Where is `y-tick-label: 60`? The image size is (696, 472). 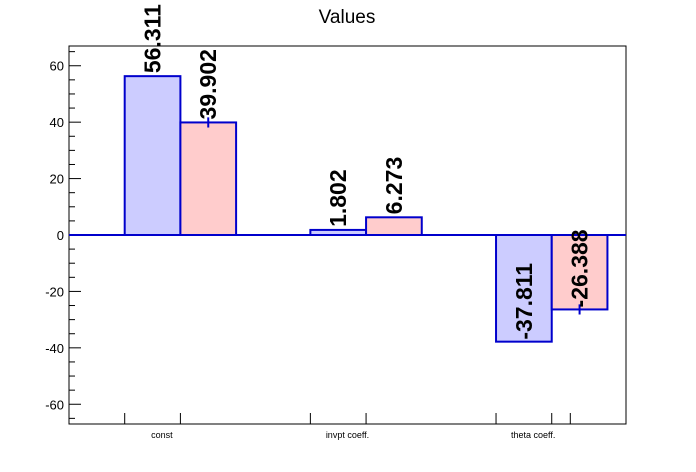 y-tick-label: 60 is located at coordinates (57, 66).